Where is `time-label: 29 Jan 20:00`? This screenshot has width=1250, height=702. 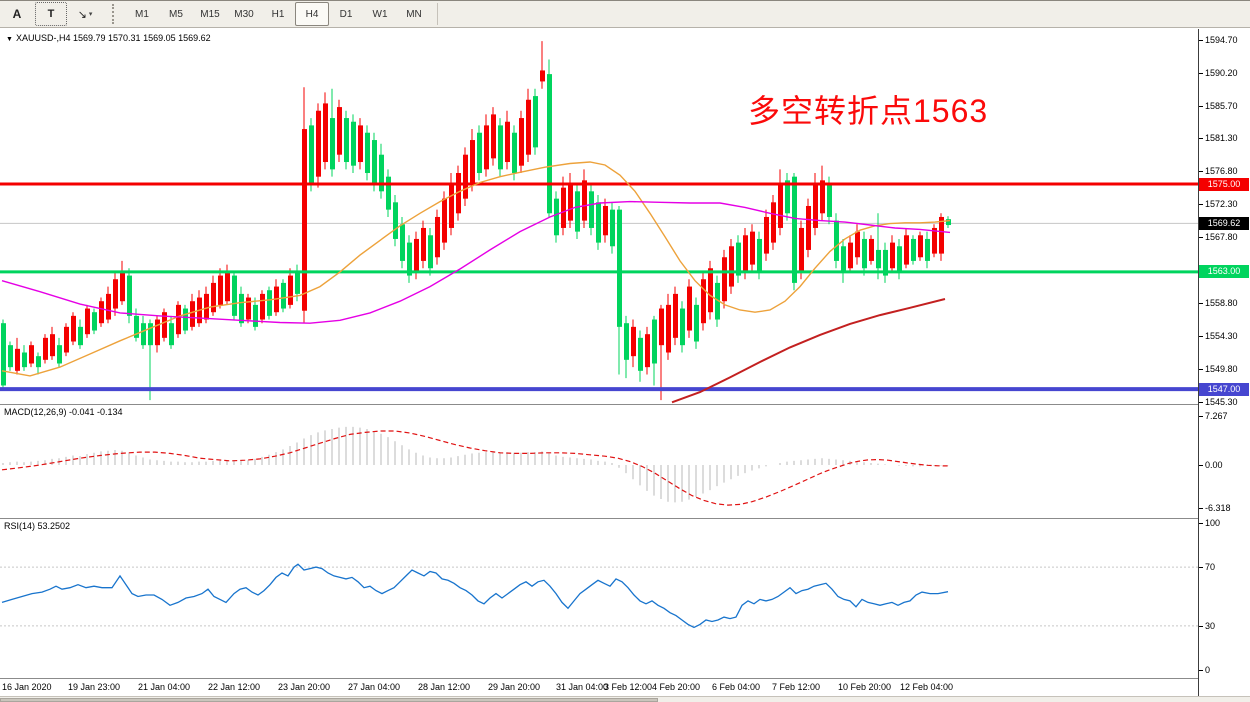
time-label: 29 Jan 20:00 is located at coordinates (514, 687).